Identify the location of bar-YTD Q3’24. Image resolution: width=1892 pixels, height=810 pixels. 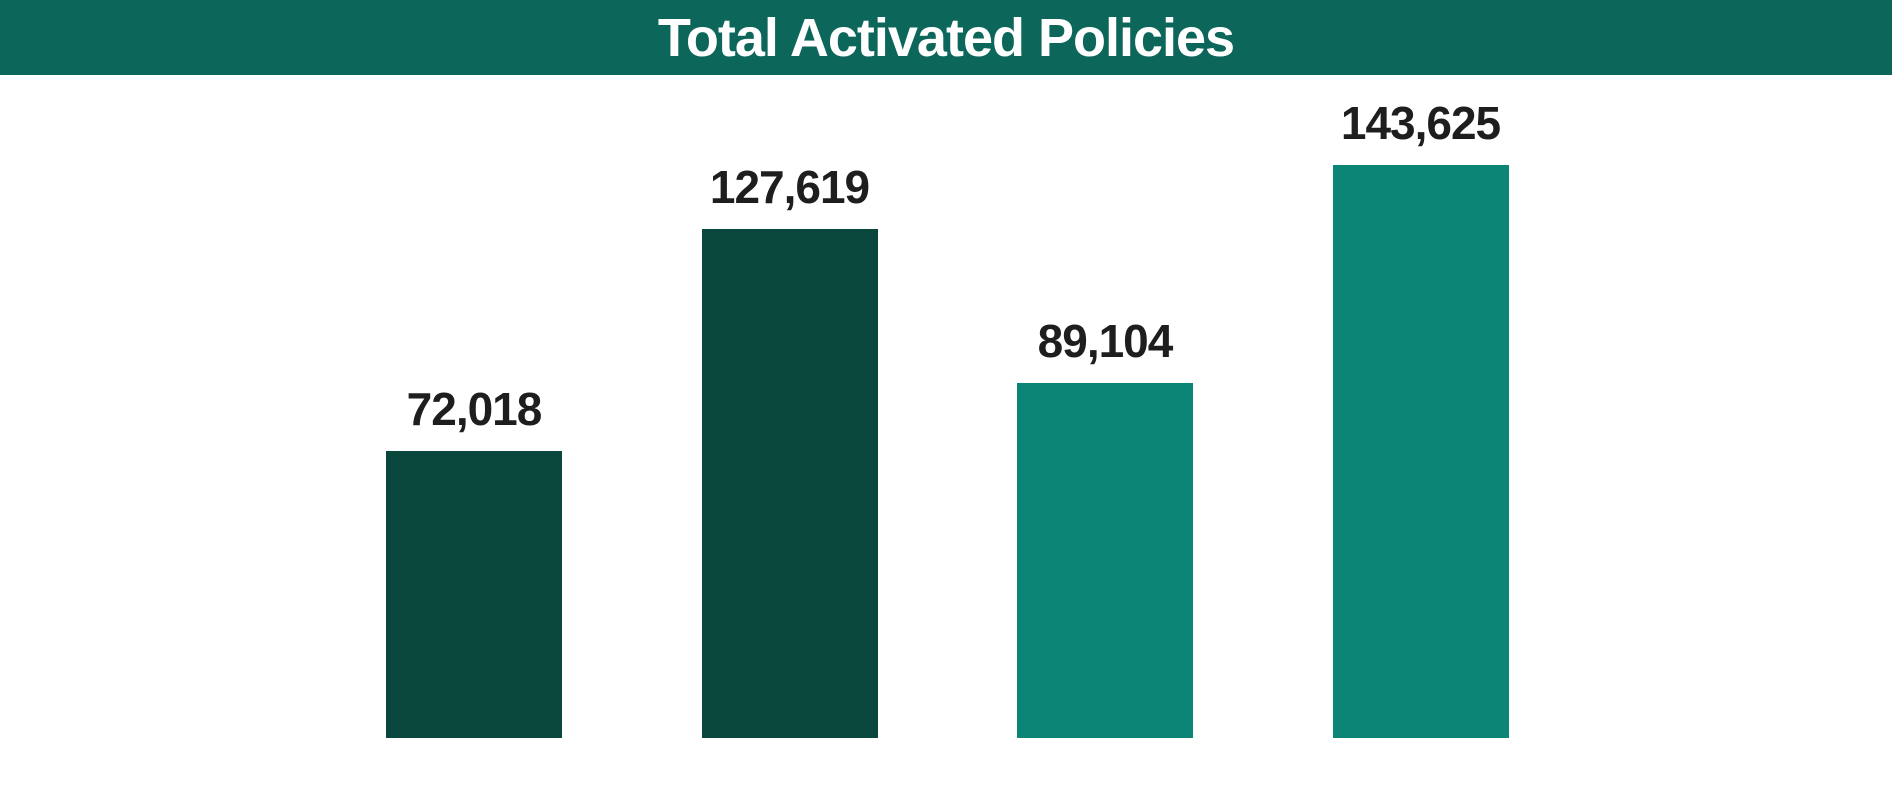
(1105, 560).